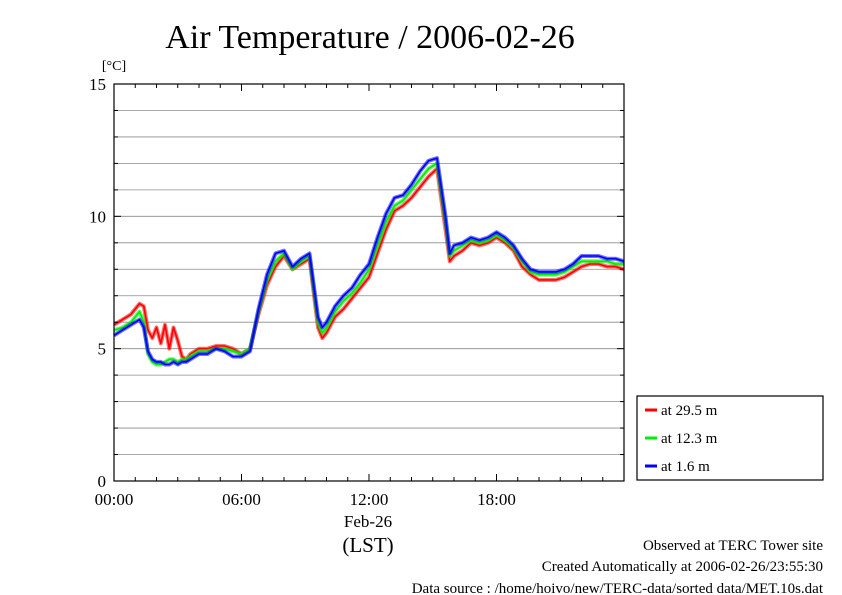 This screenshot has height=595, width=842. Describe the element at coordinates (97, 84) in the screenshot. I see `y-tick-label: 15` at that location.